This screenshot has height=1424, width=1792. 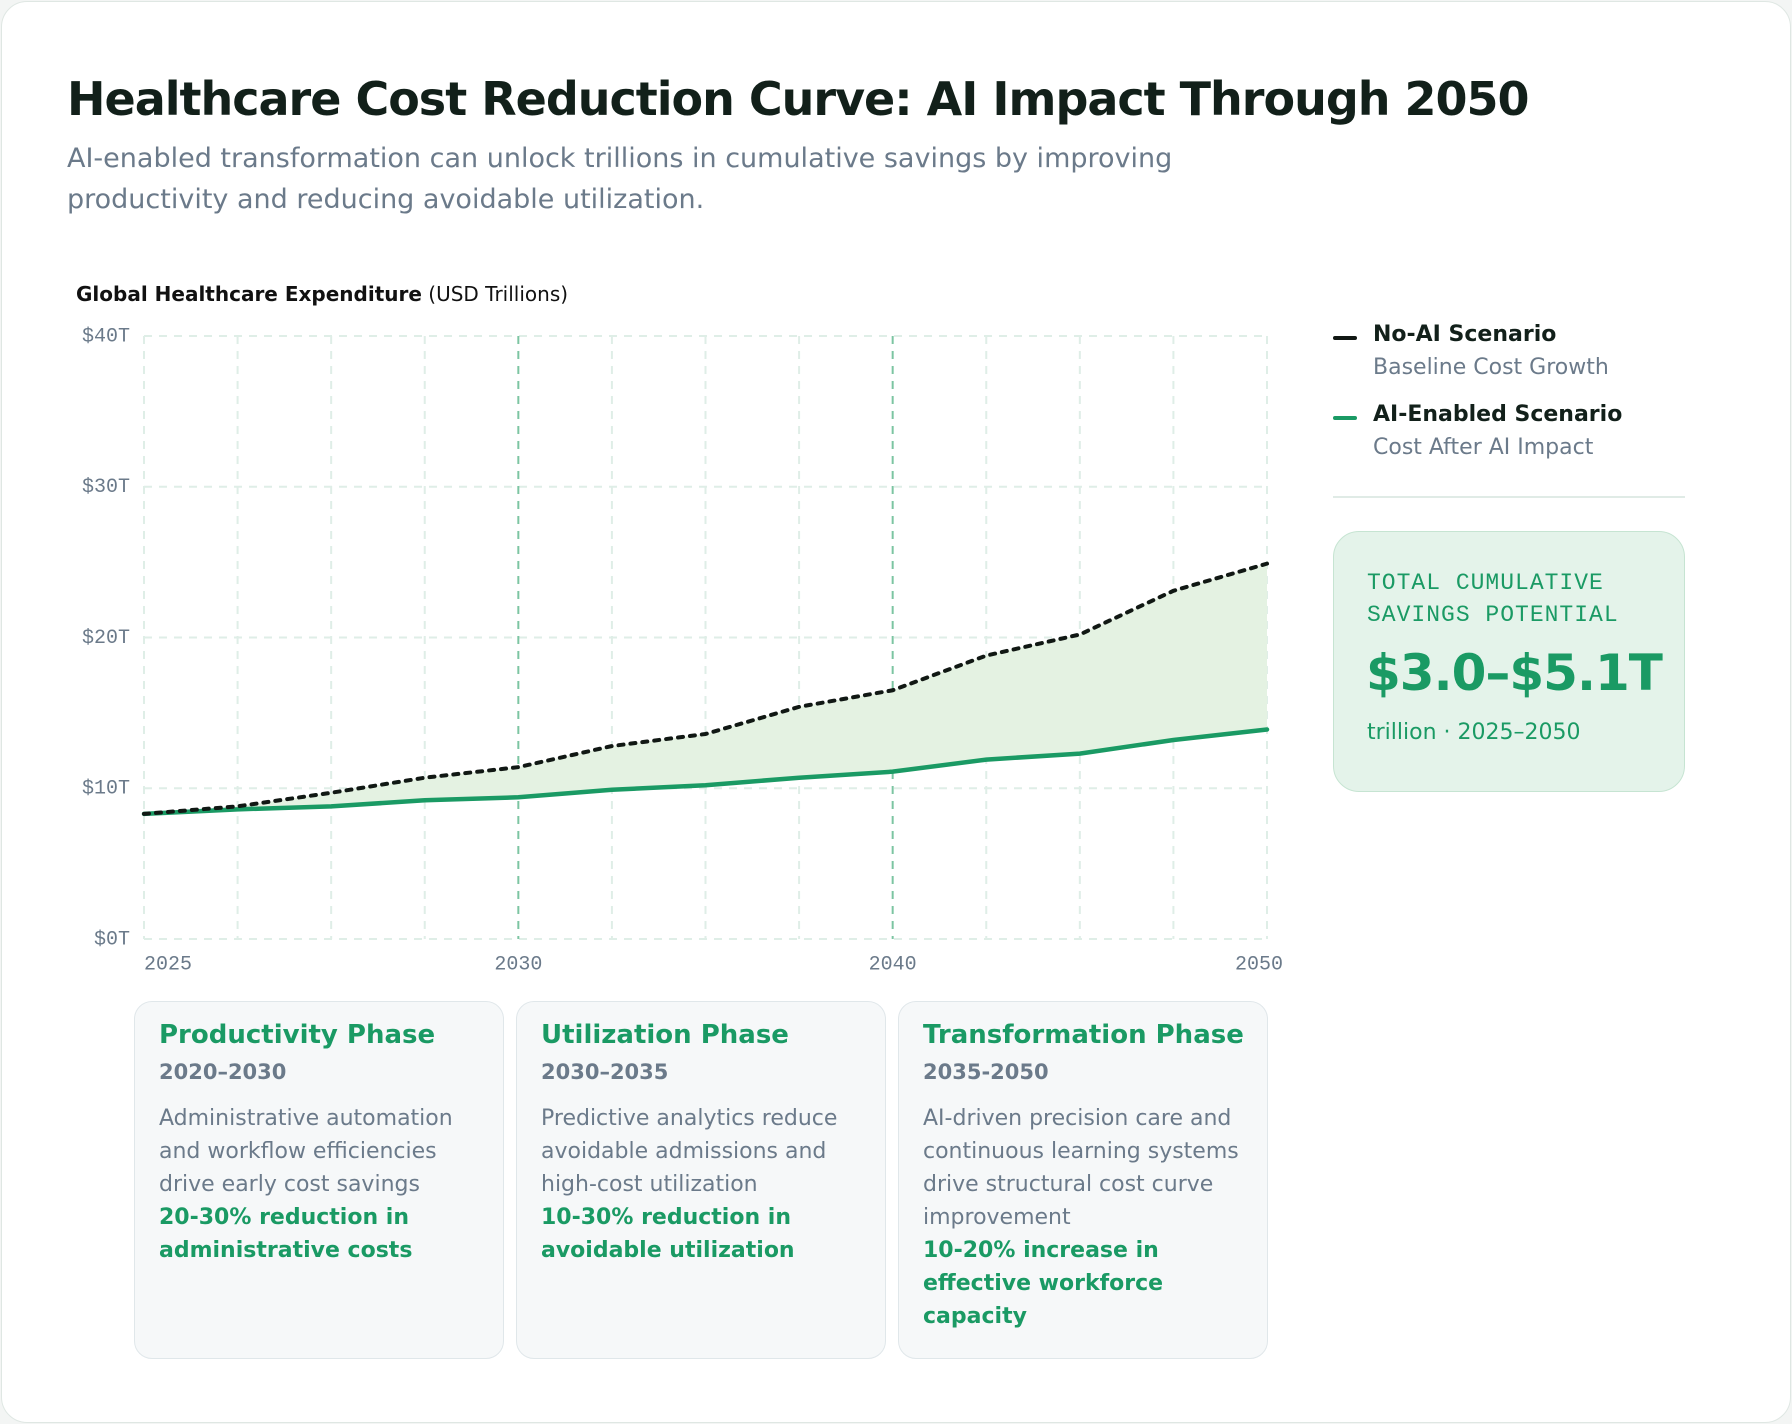 I want to click on phase-title: Utilization Phase, so click(x=665, y=1035).